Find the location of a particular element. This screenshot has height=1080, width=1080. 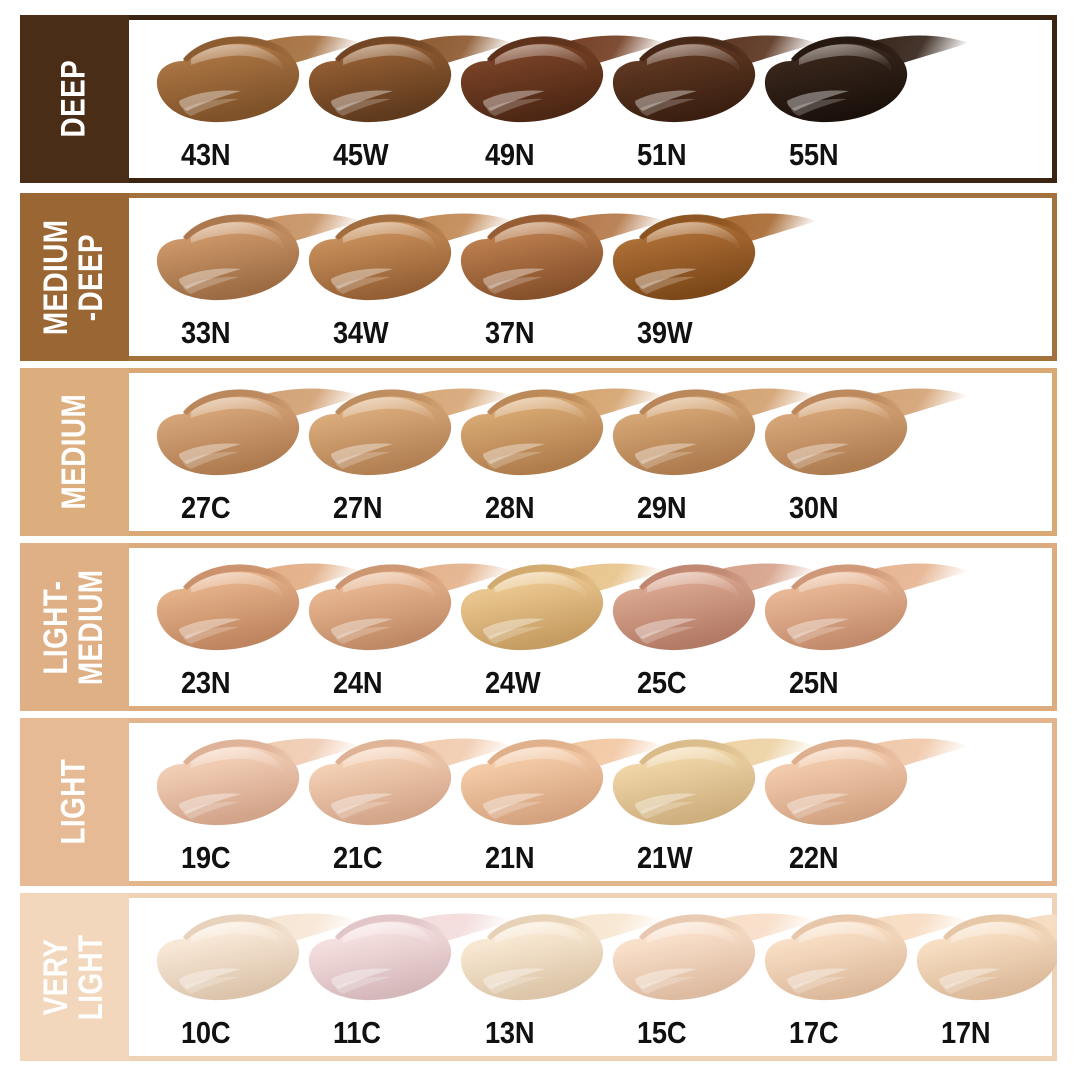

shade-swatch-19C is located at coordinates (256, 784).